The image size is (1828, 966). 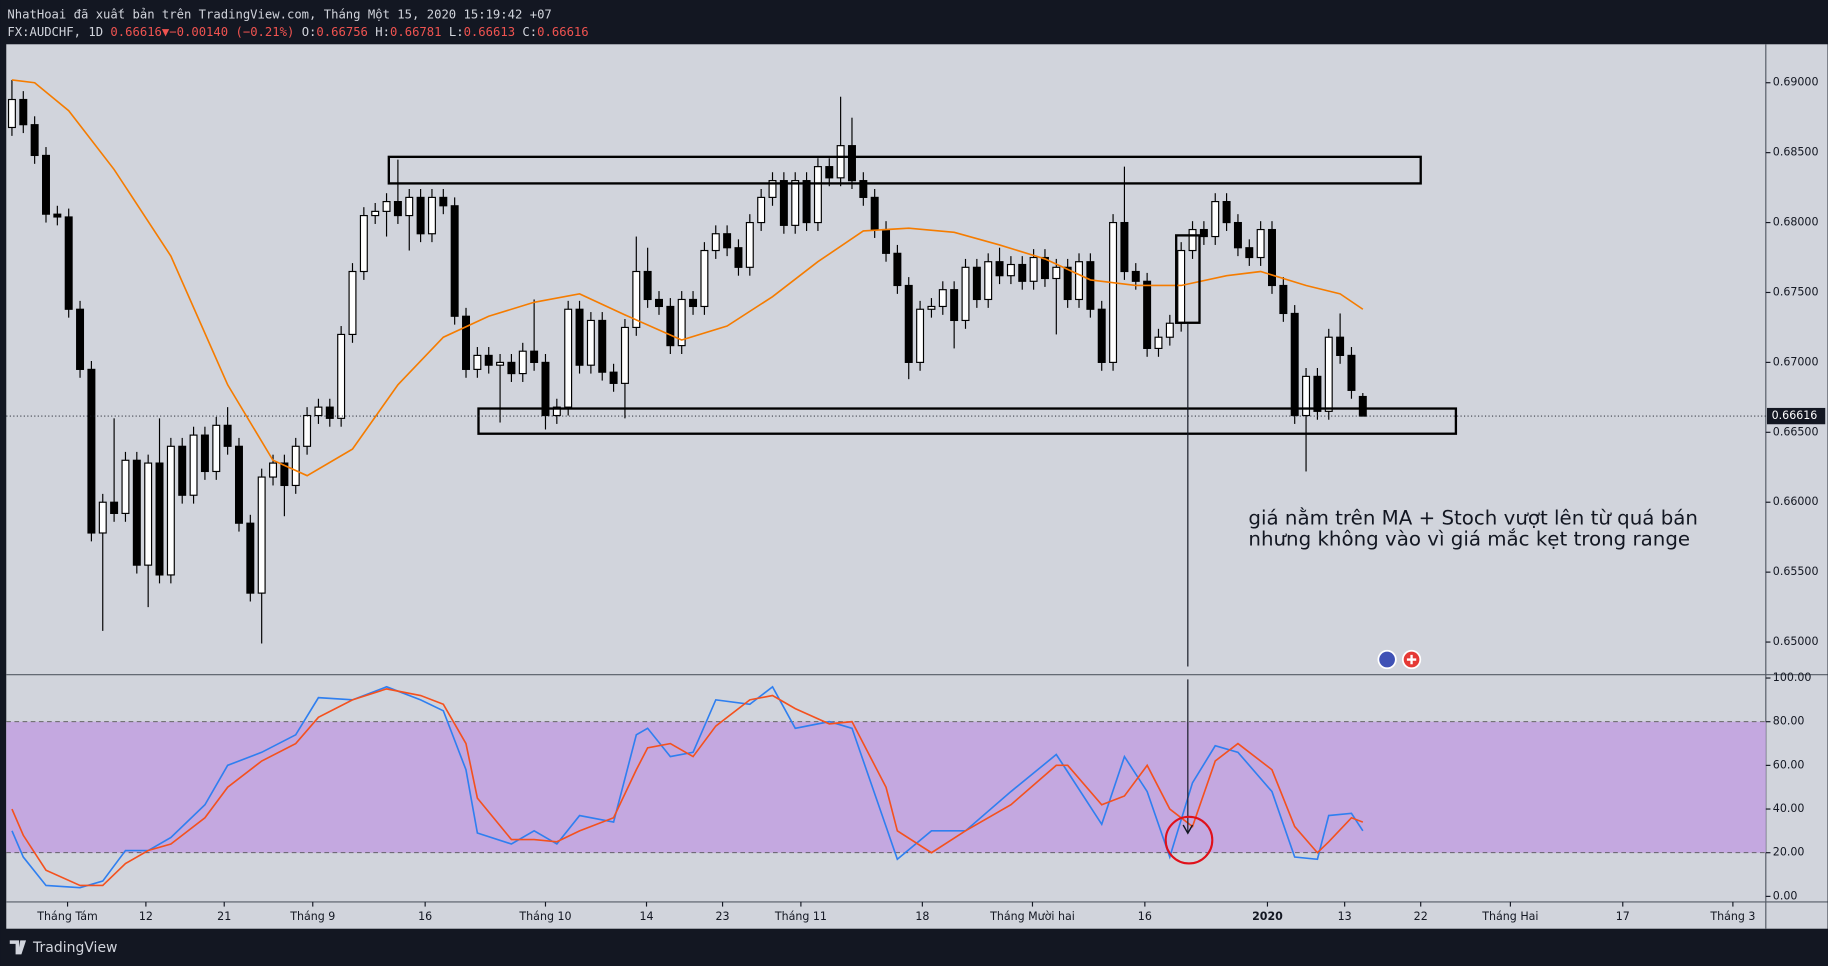 What do you see at coordinates (1792, 677) in the screenshot?
I see `y-tick-label: 100.00` at bounding box center [1792, 677].